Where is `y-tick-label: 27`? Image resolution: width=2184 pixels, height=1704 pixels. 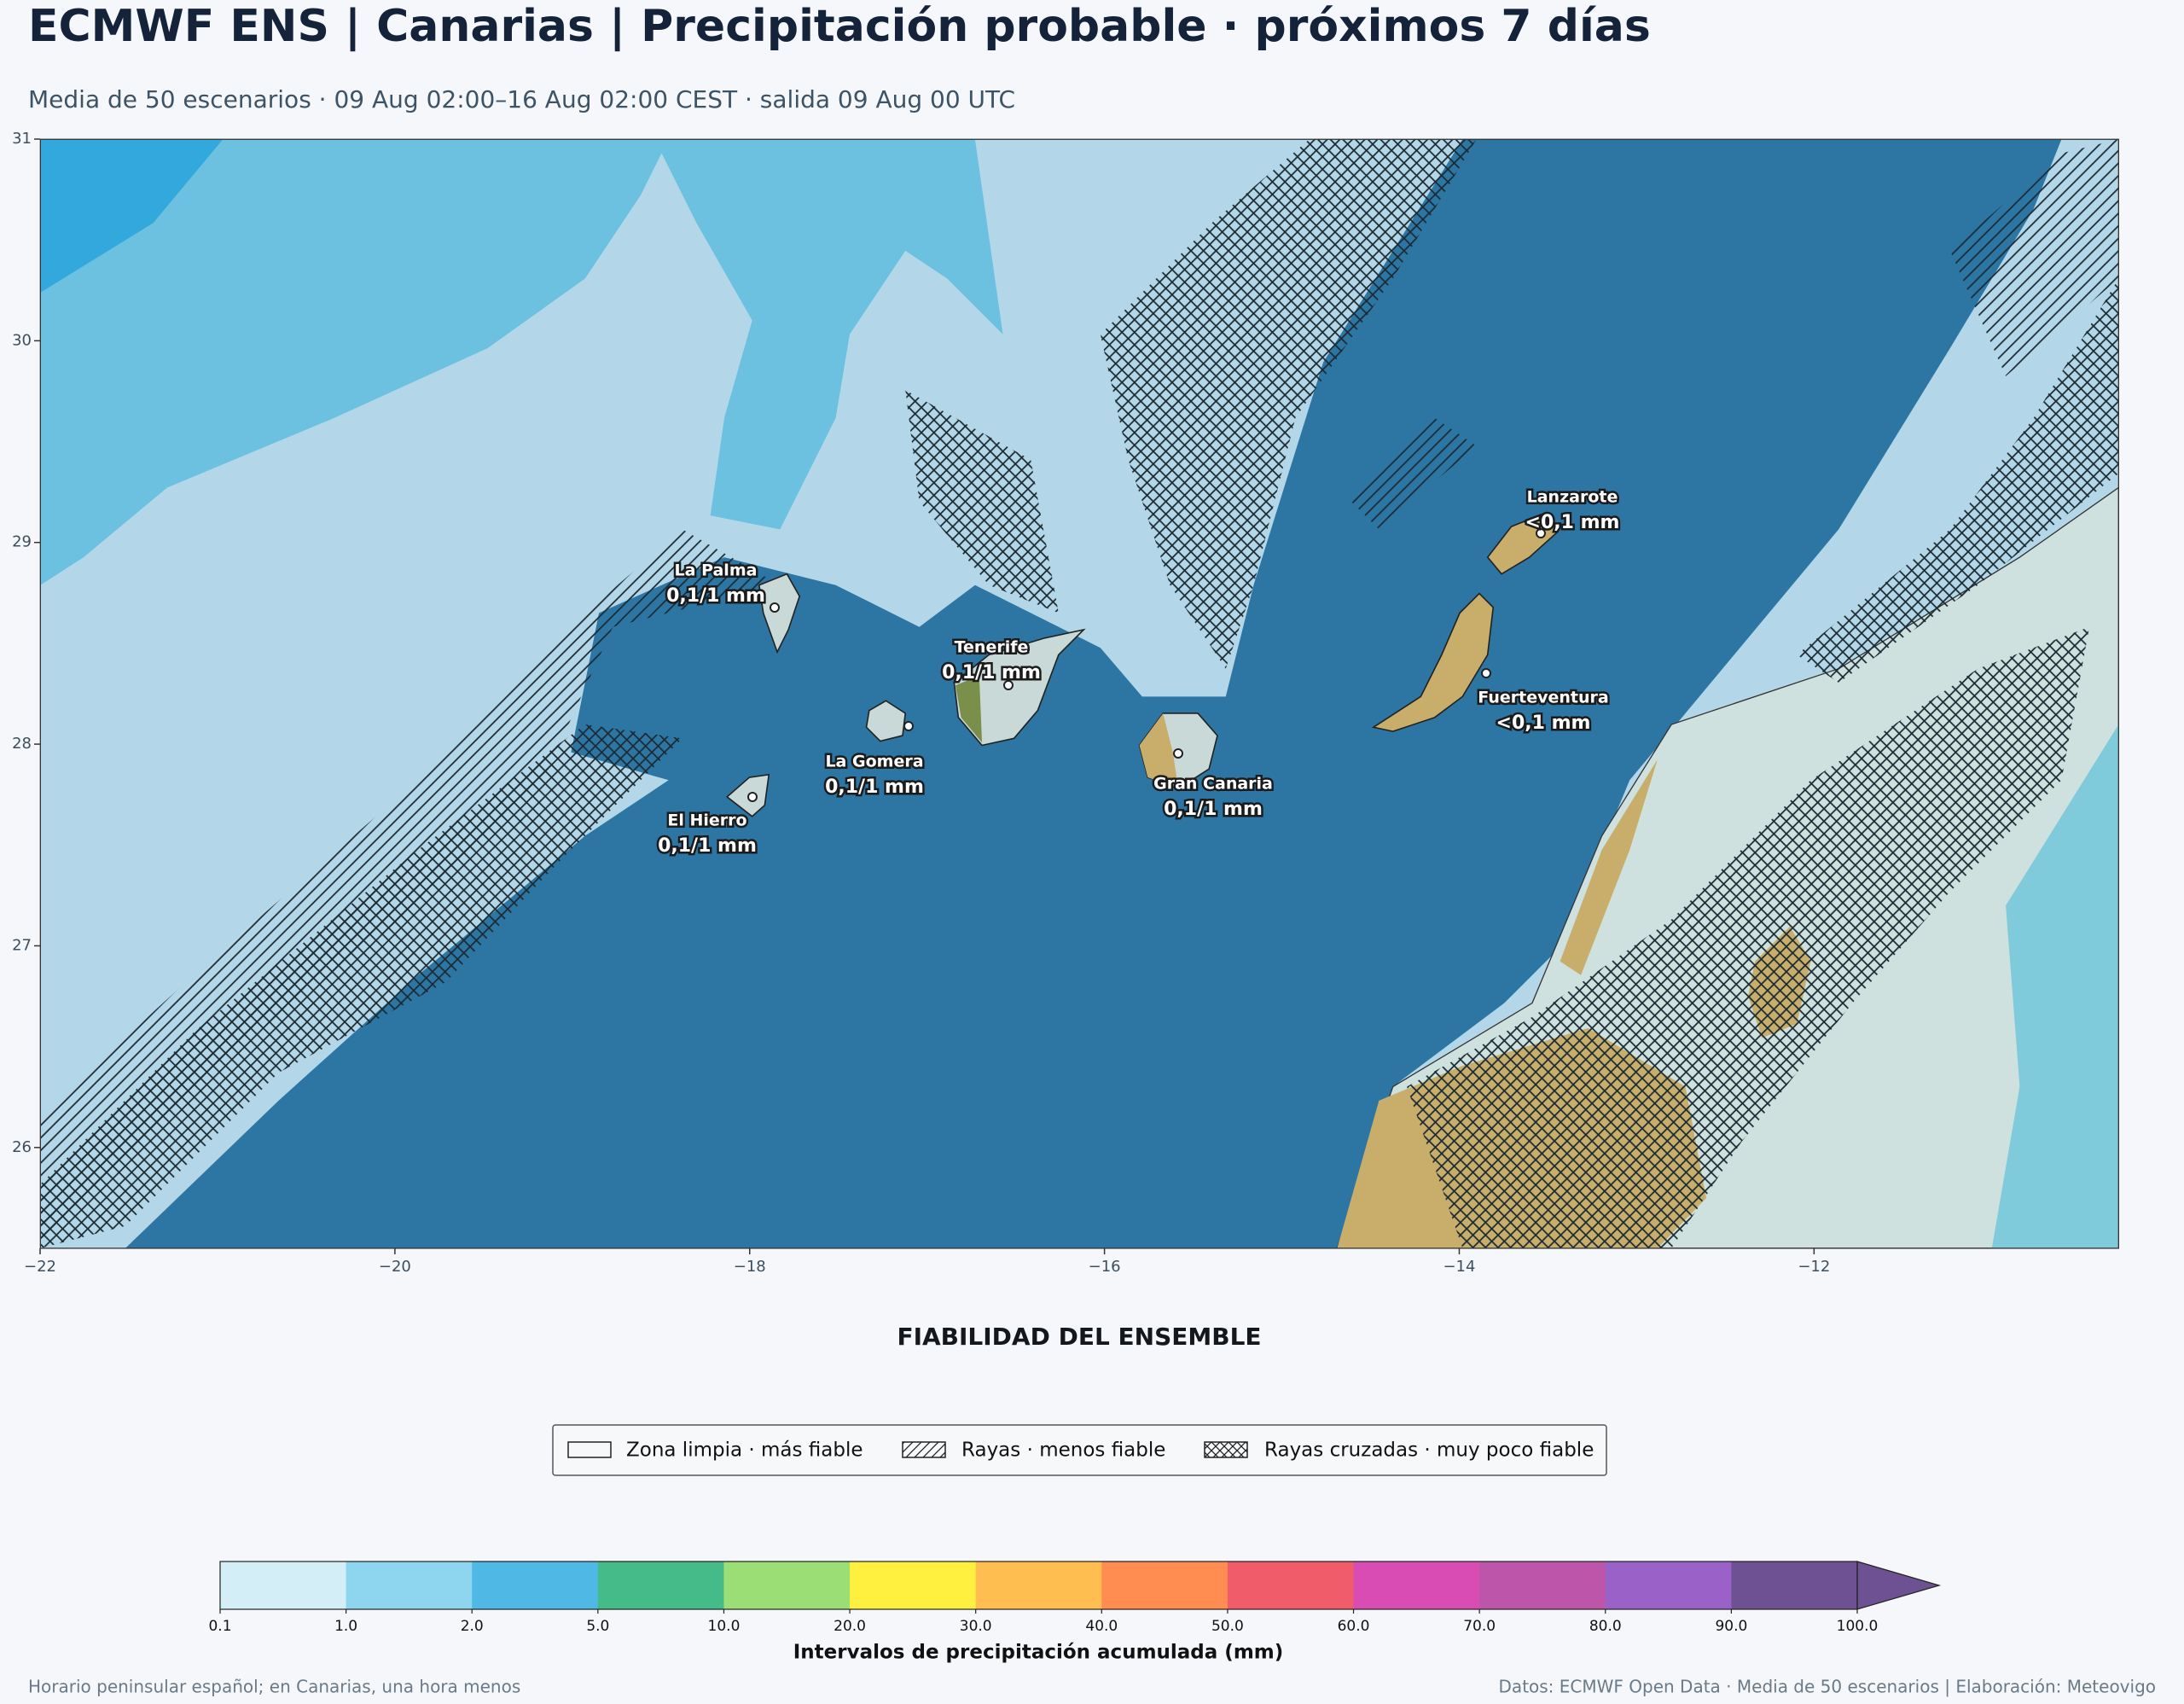 y-tick-label: 27 is located at coordinates (22, 945).